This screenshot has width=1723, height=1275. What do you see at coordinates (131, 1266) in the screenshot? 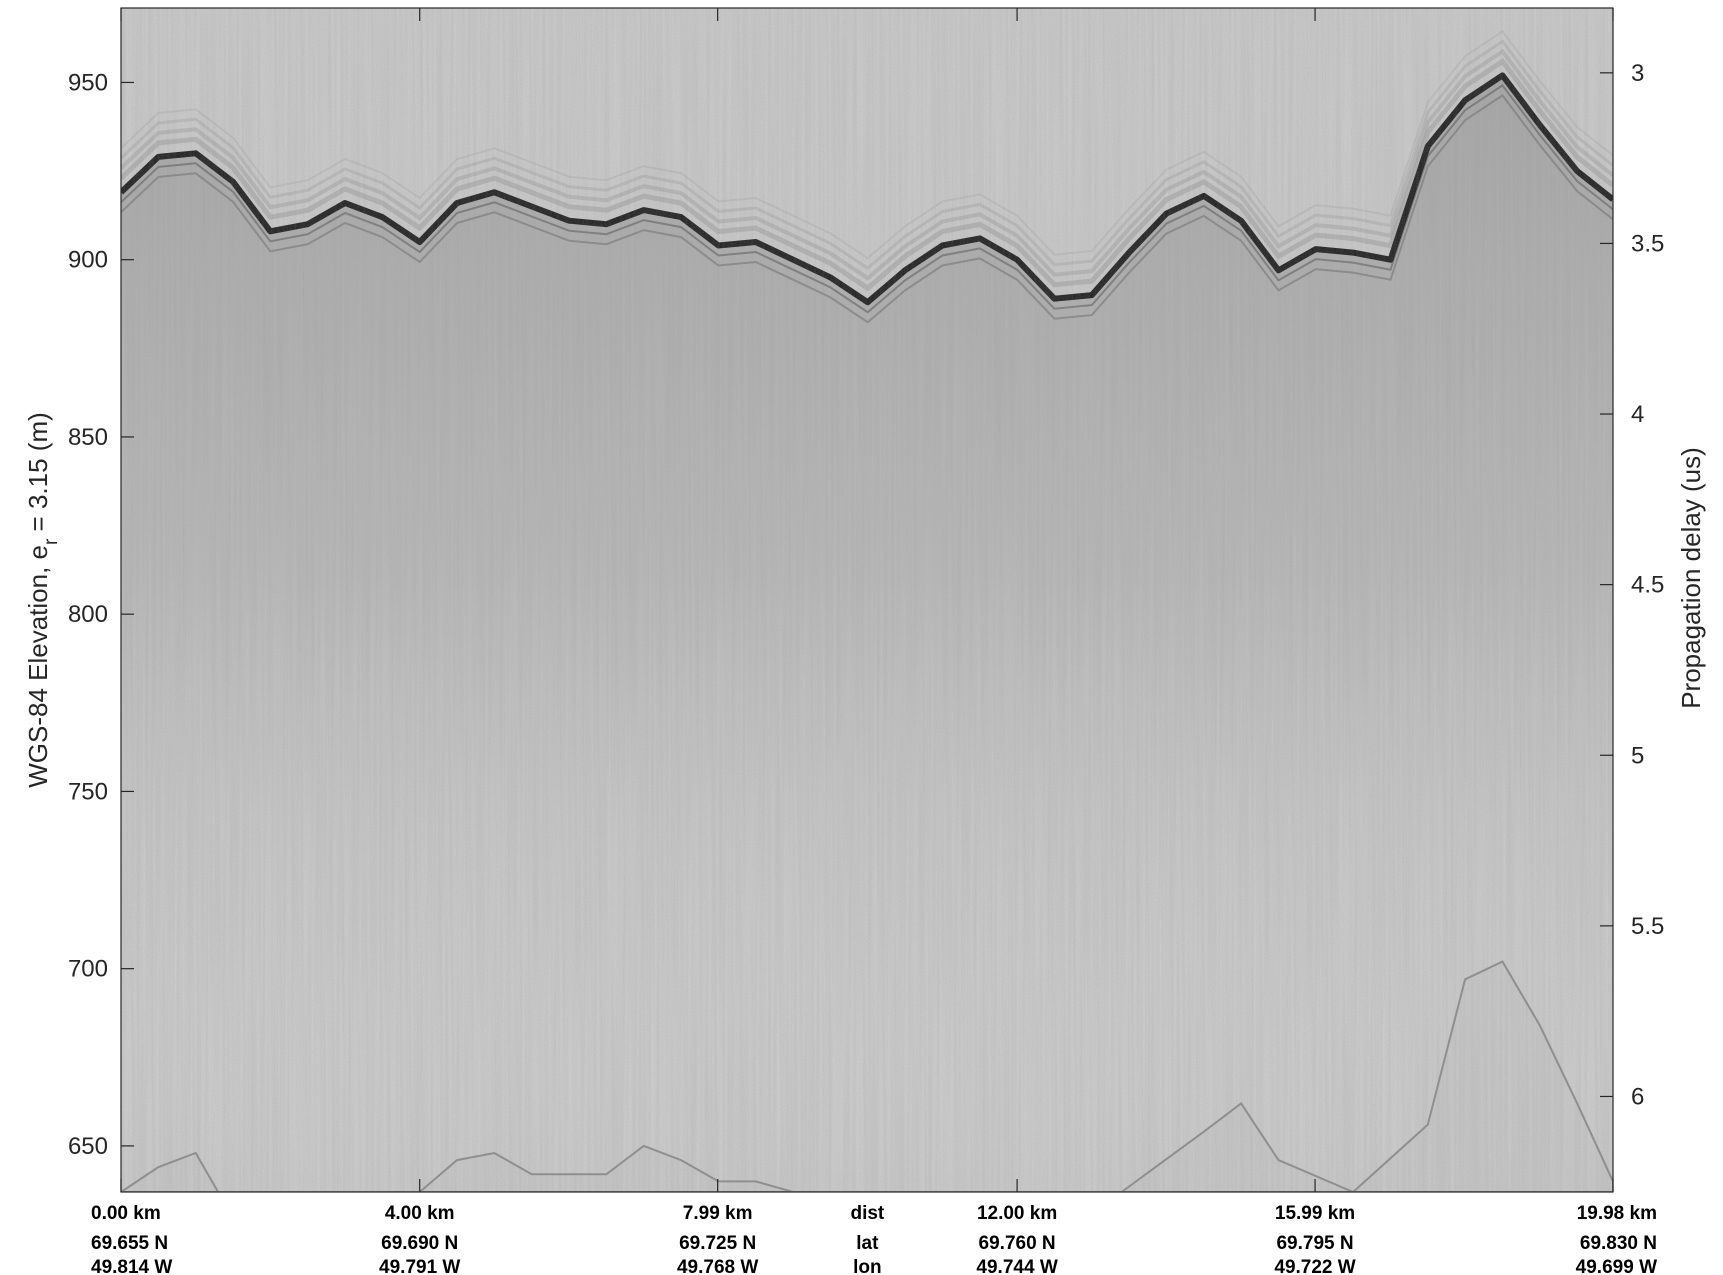
I see `footer-lon-label: 49.814 W` at bounding box center [131, 1266].